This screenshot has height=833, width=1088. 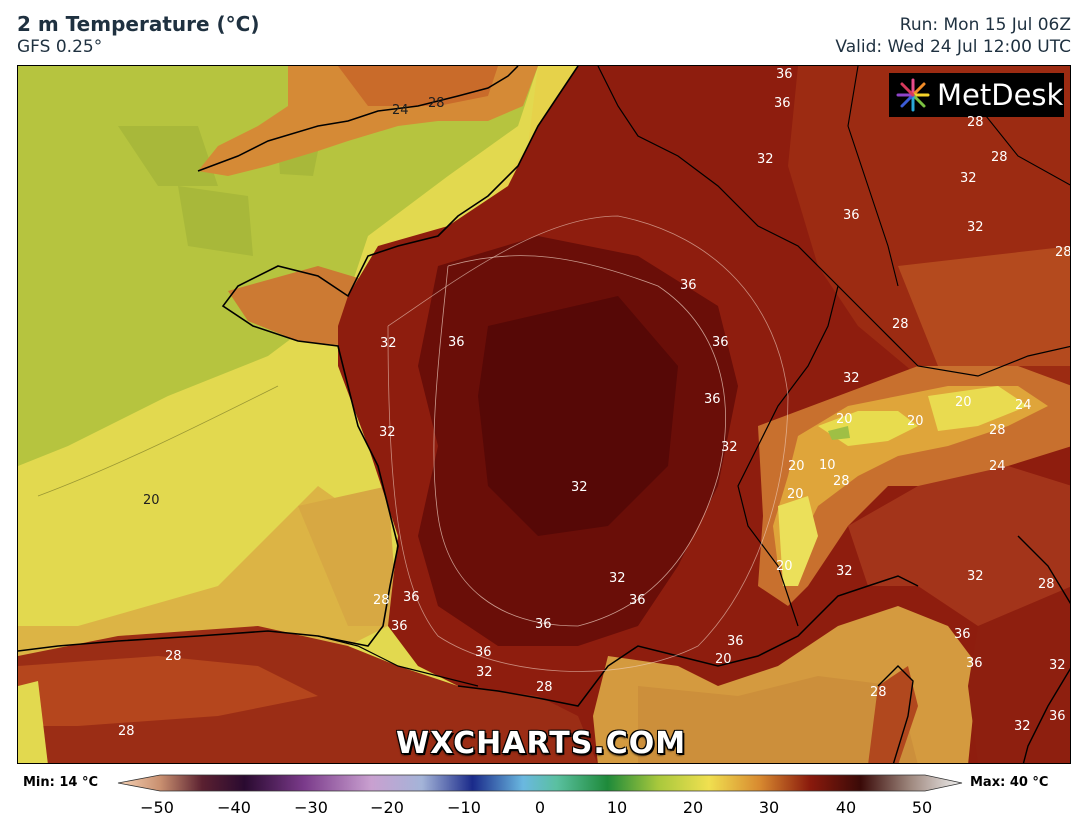 I want to click on scale-tick-label: −40, so click(x=234, y=807).